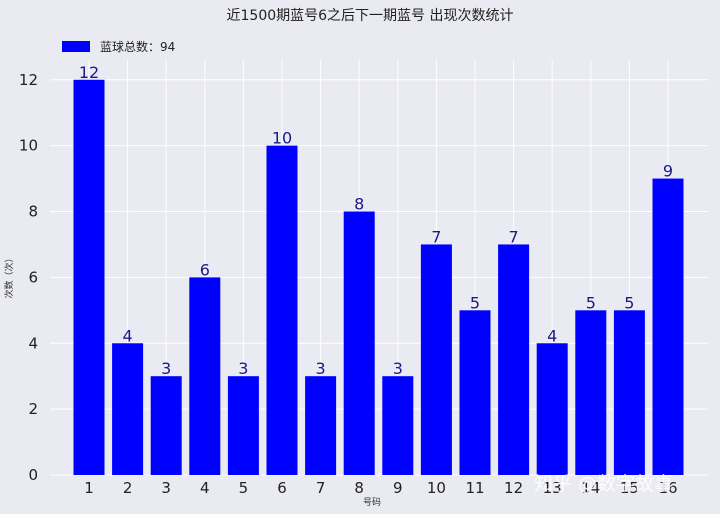  I want to click on x-tick-label: 15, so click(629, 488).